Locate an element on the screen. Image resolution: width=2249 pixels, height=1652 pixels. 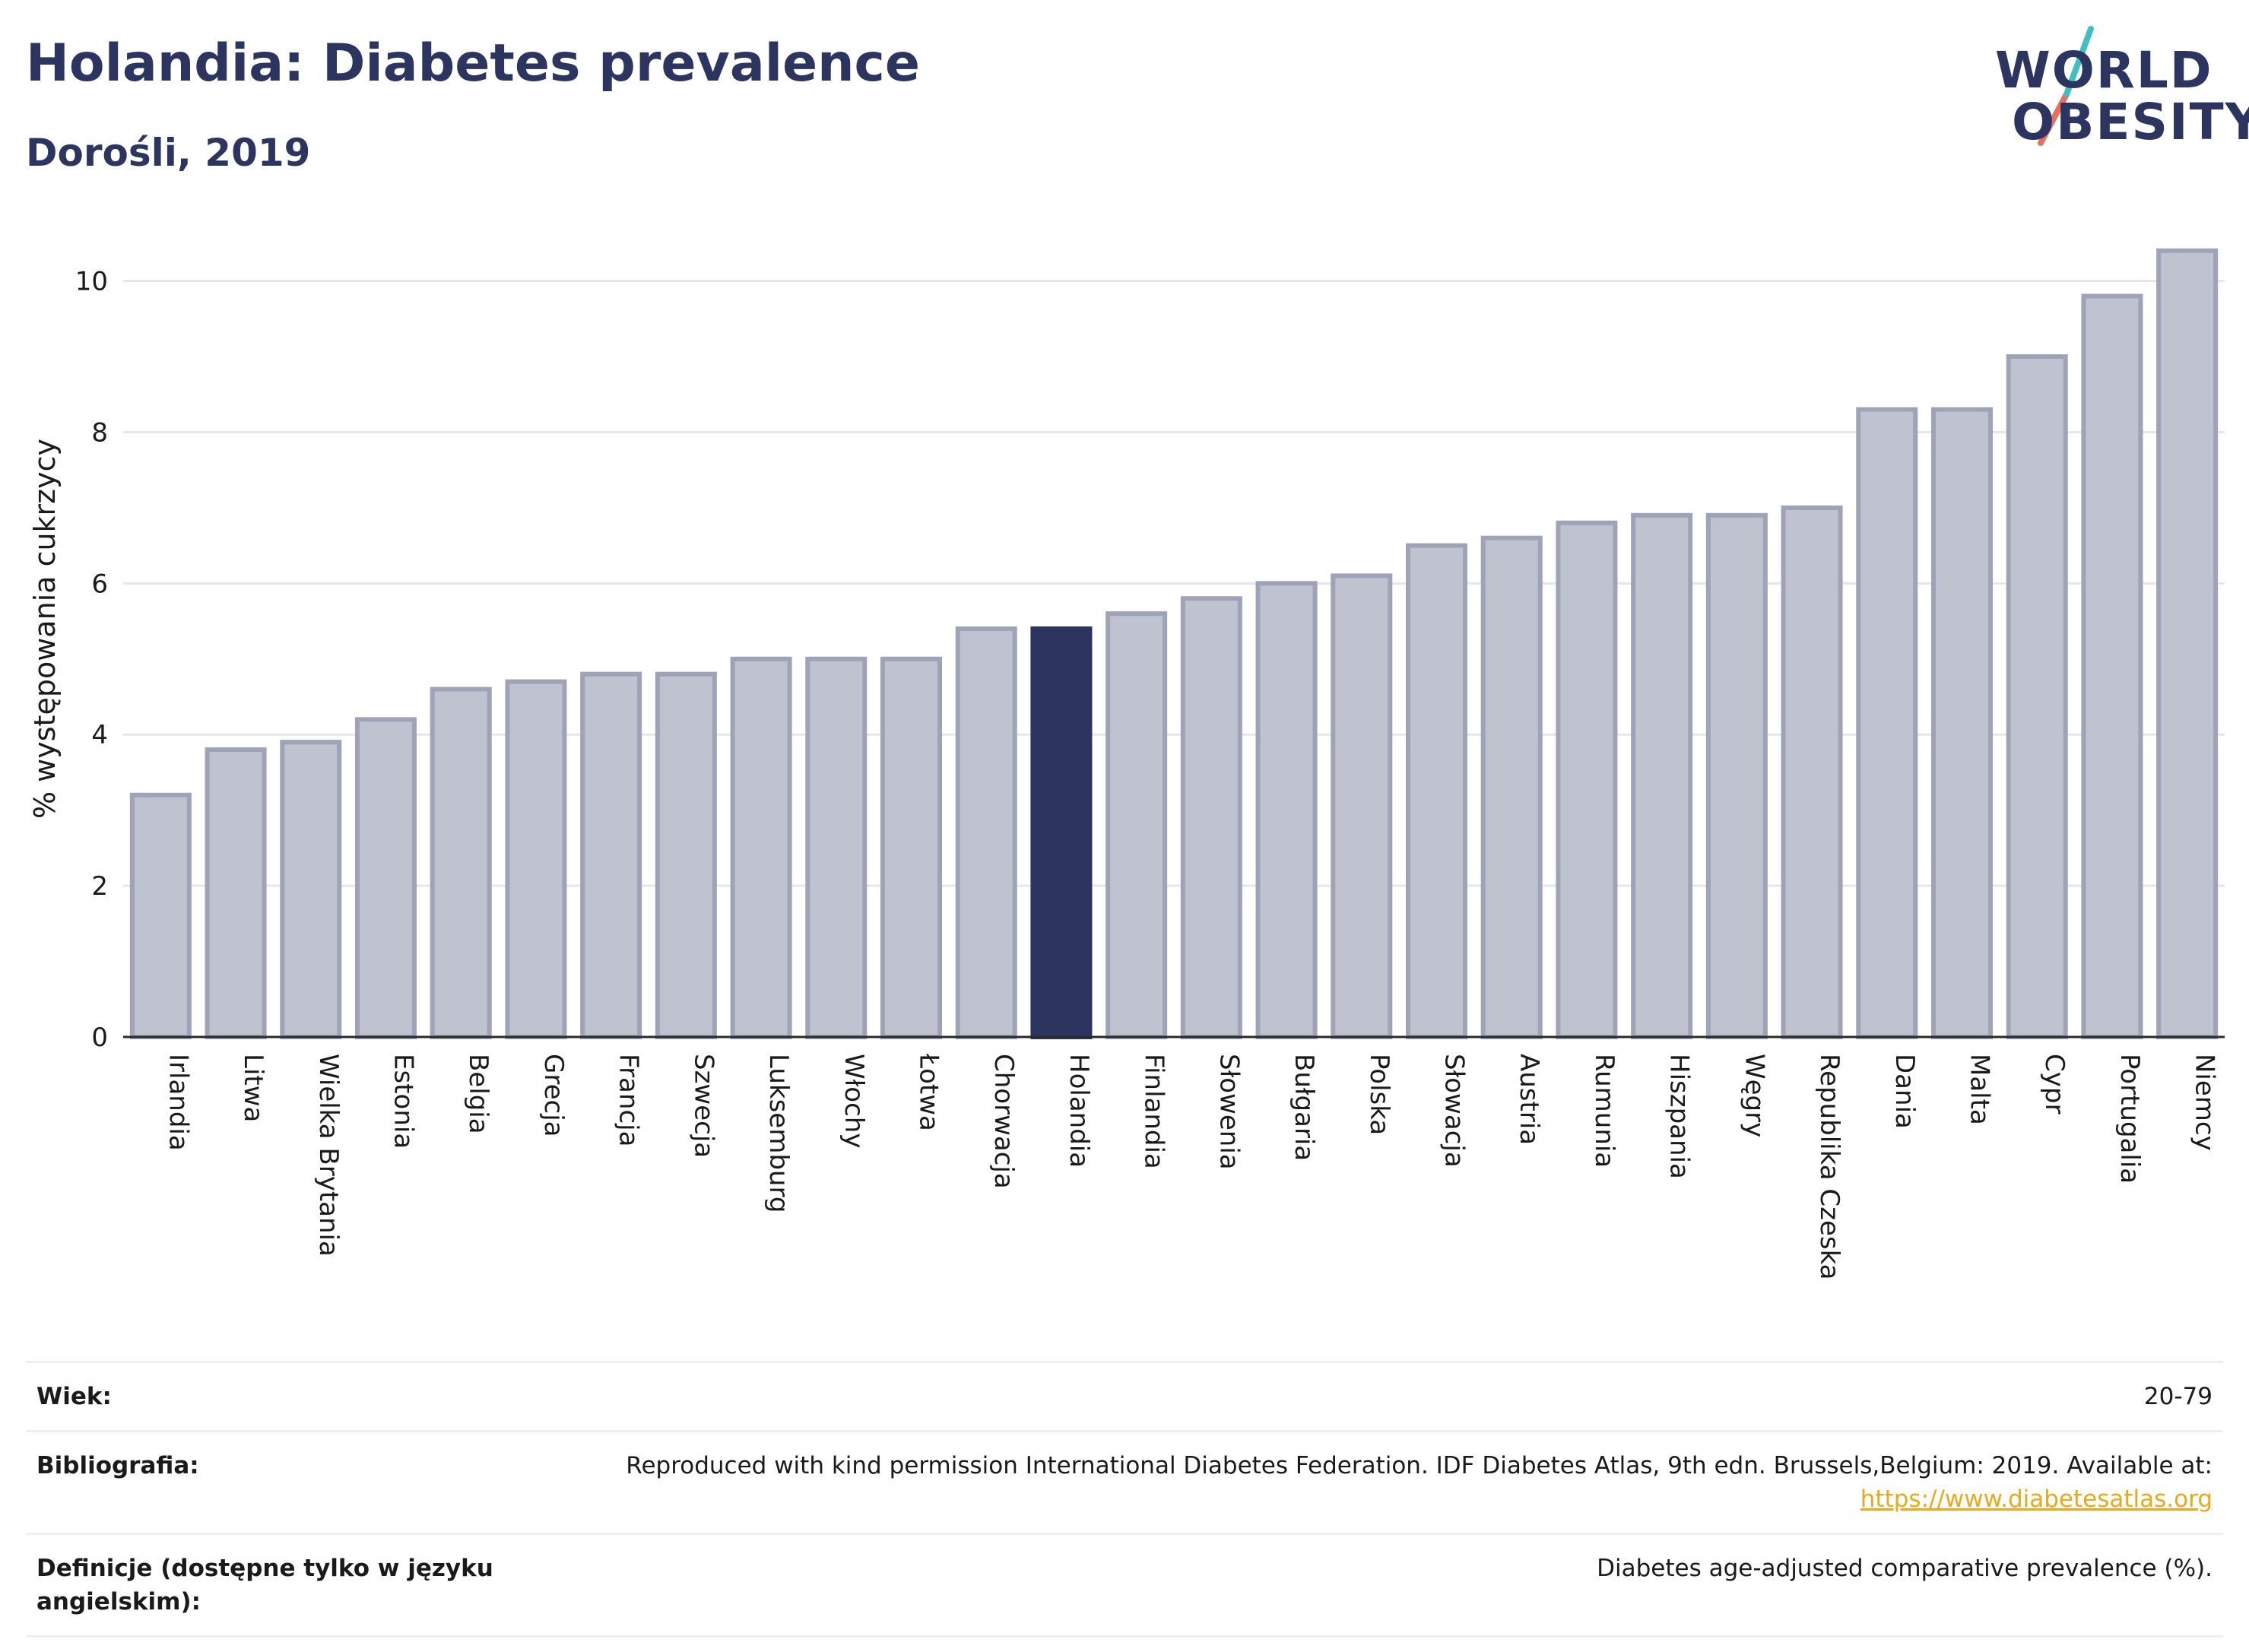
bar-francja is located at coordinates (611, 855).